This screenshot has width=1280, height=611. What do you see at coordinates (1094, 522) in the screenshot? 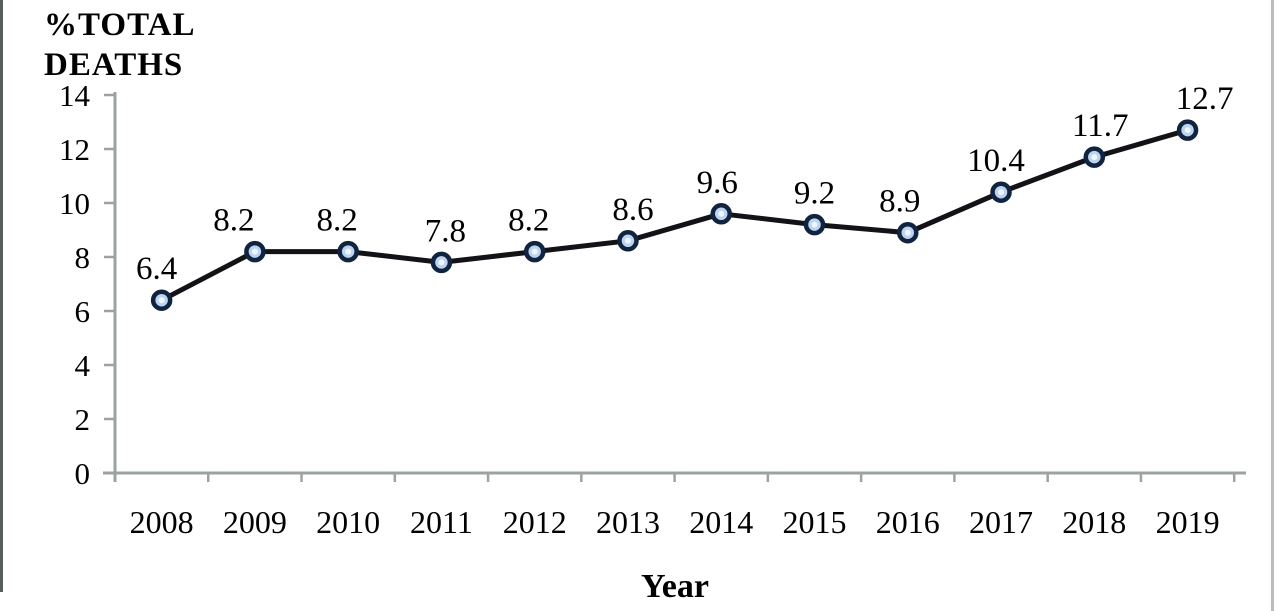
I see `x-axis-tick-label: 2018` at bounding box center [1094, 522].